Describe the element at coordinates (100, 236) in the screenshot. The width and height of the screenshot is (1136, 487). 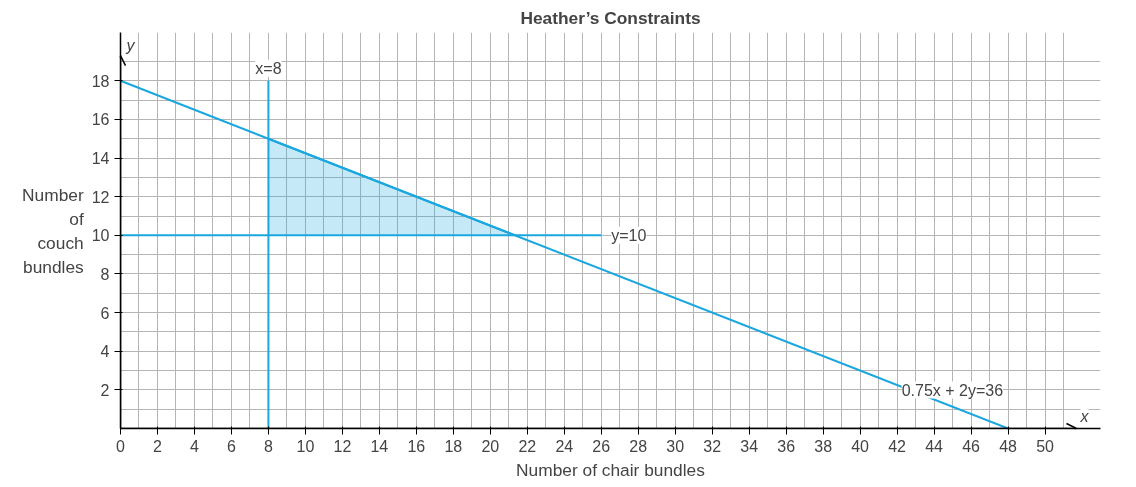
I see `y-tick-label: 10` at that location.